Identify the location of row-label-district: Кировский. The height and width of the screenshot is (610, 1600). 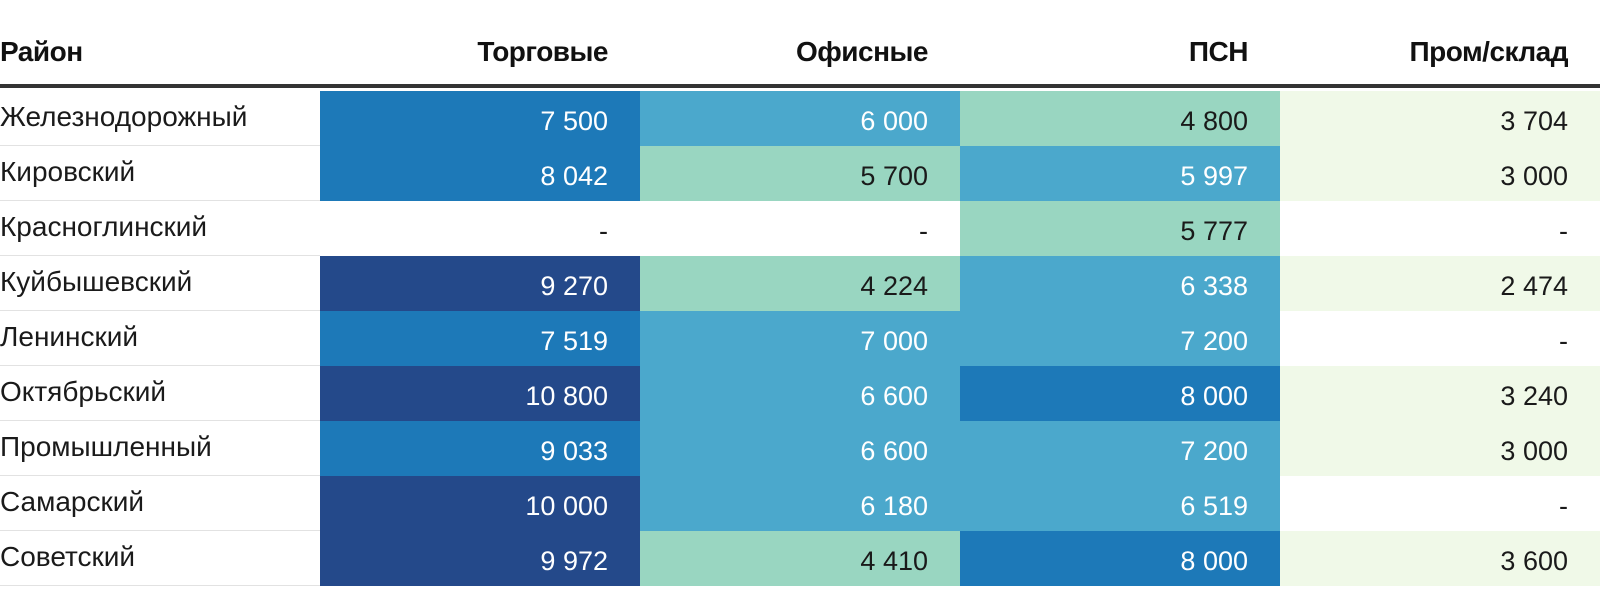
(68, 171).